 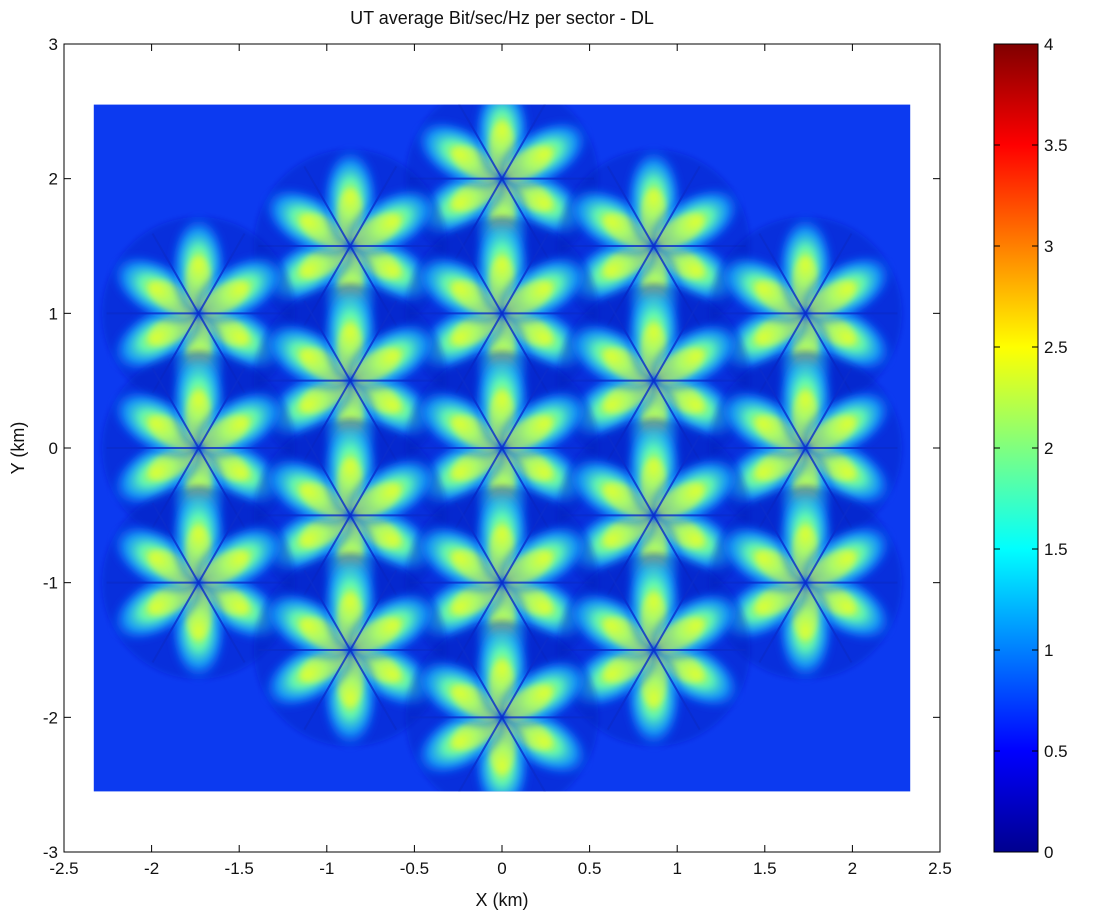 What do you see at coordinates (502, 18) in the screenshot?
I see `chart-title: UT average Bit/sec/Hz per sector - DL` at bounding box center [502, 18].